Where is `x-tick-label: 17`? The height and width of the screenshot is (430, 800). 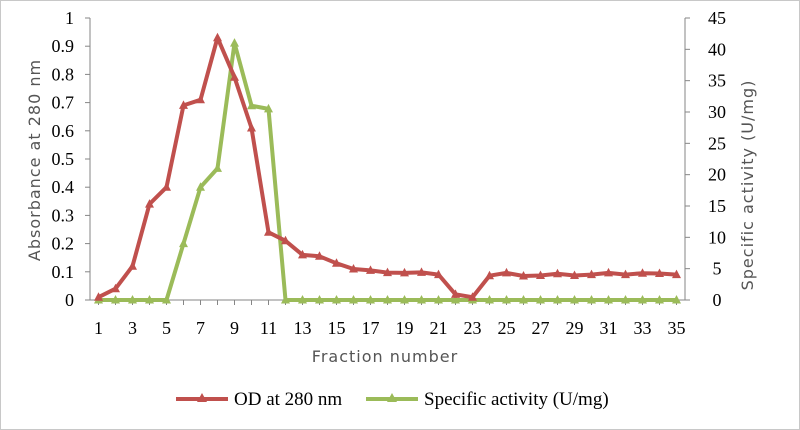
x-tick-label: 17 is located at coordinates (371, 328).